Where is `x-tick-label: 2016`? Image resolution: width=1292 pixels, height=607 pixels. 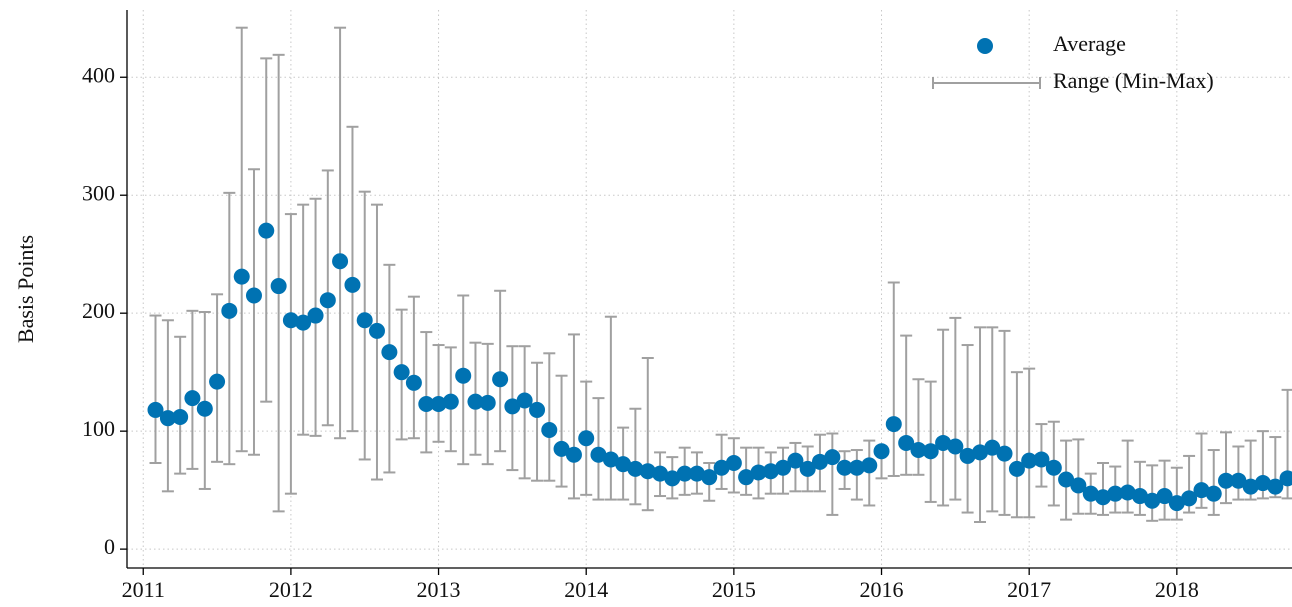
x-tick-label: 2016 is located at coordinates (882, 589).